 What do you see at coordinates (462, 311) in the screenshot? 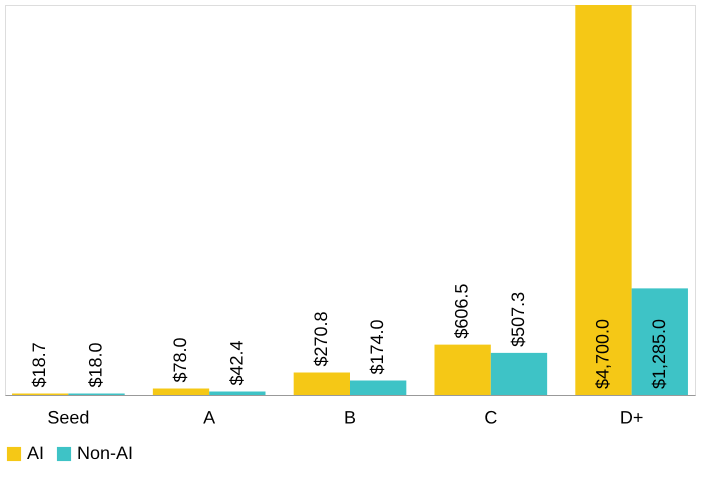
I see `data-label: $606.5` at bounding box center [462, 311].